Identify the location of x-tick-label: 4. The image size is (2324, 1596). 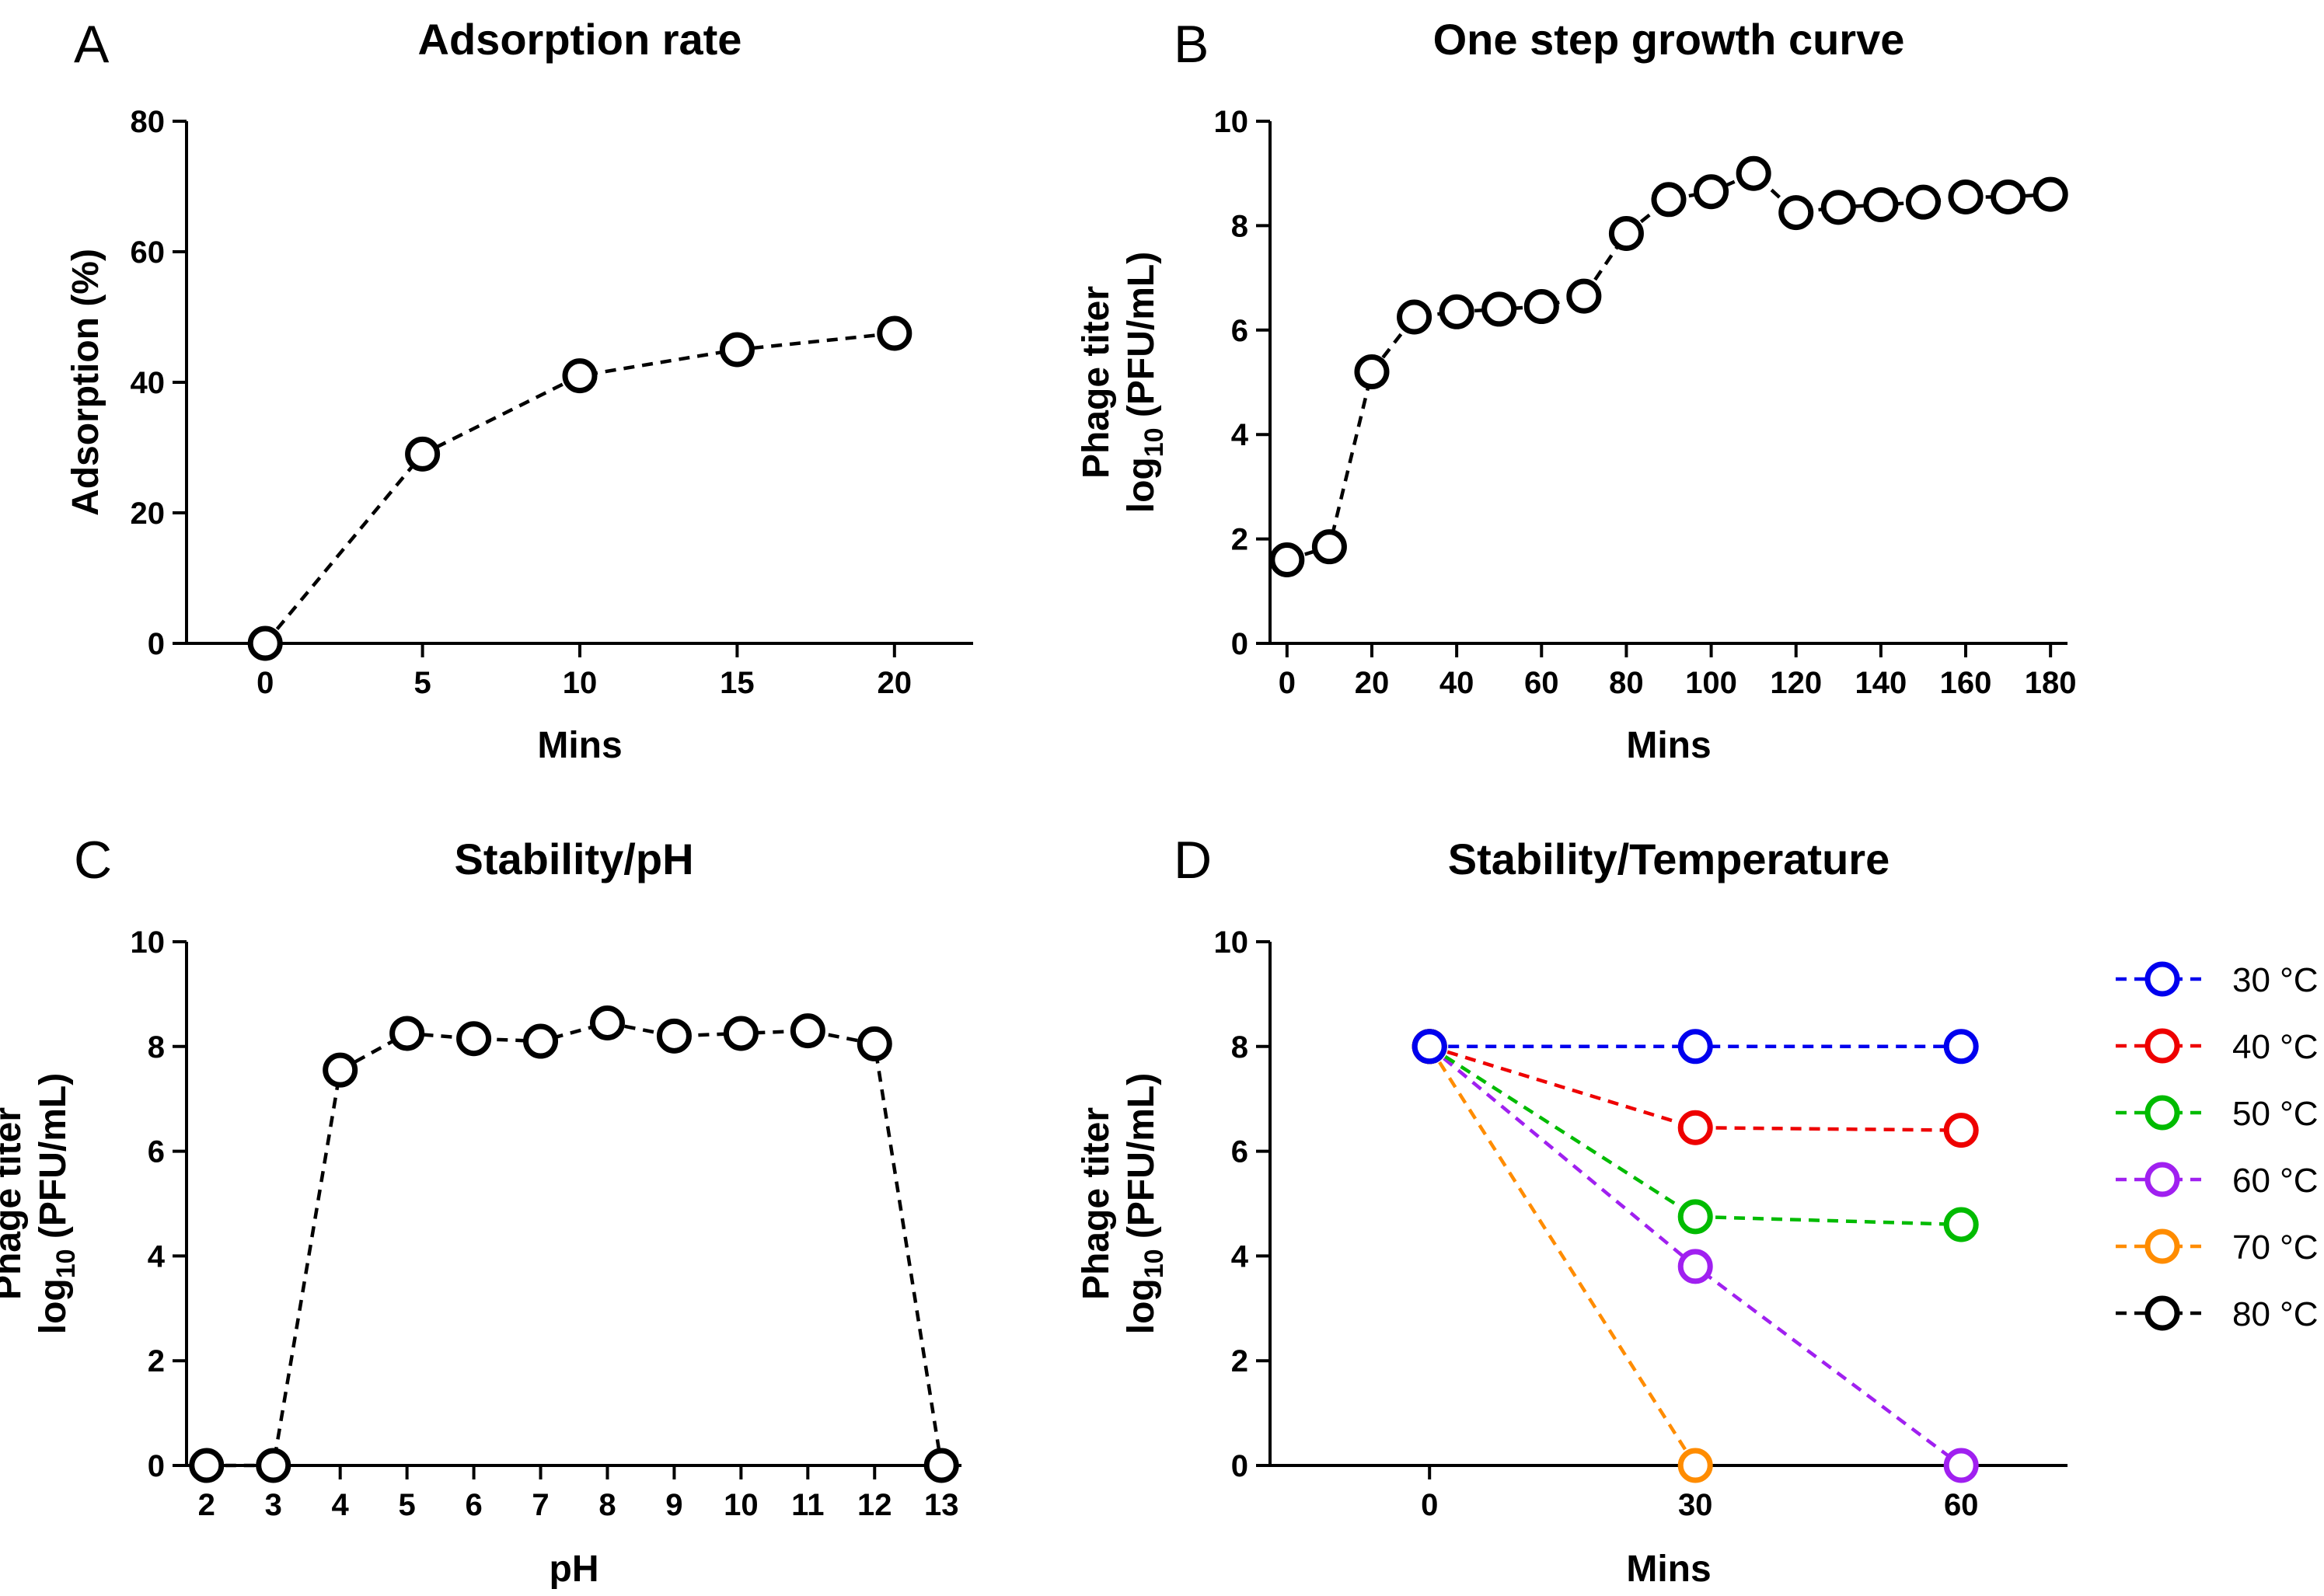
(341, 1505).